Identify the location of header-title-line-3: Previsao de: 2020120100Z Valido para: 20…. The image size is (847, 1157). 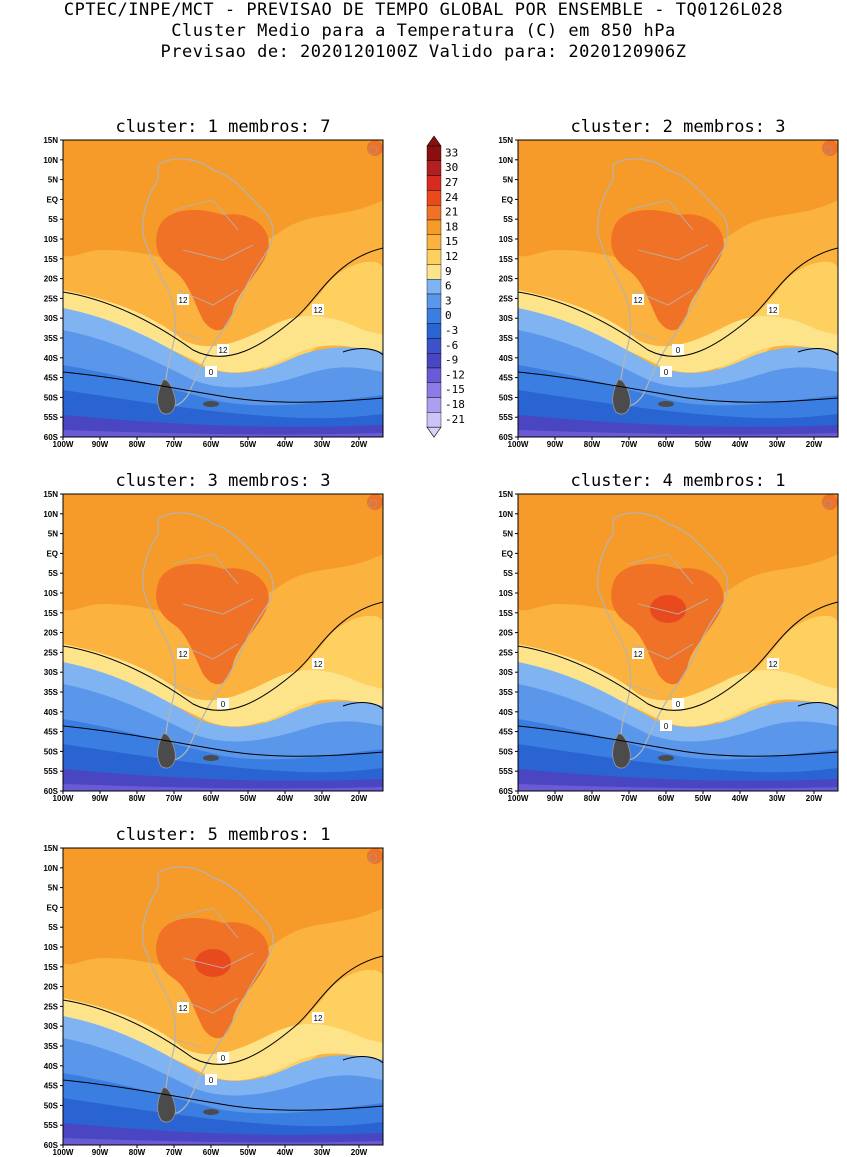
(423, 52).